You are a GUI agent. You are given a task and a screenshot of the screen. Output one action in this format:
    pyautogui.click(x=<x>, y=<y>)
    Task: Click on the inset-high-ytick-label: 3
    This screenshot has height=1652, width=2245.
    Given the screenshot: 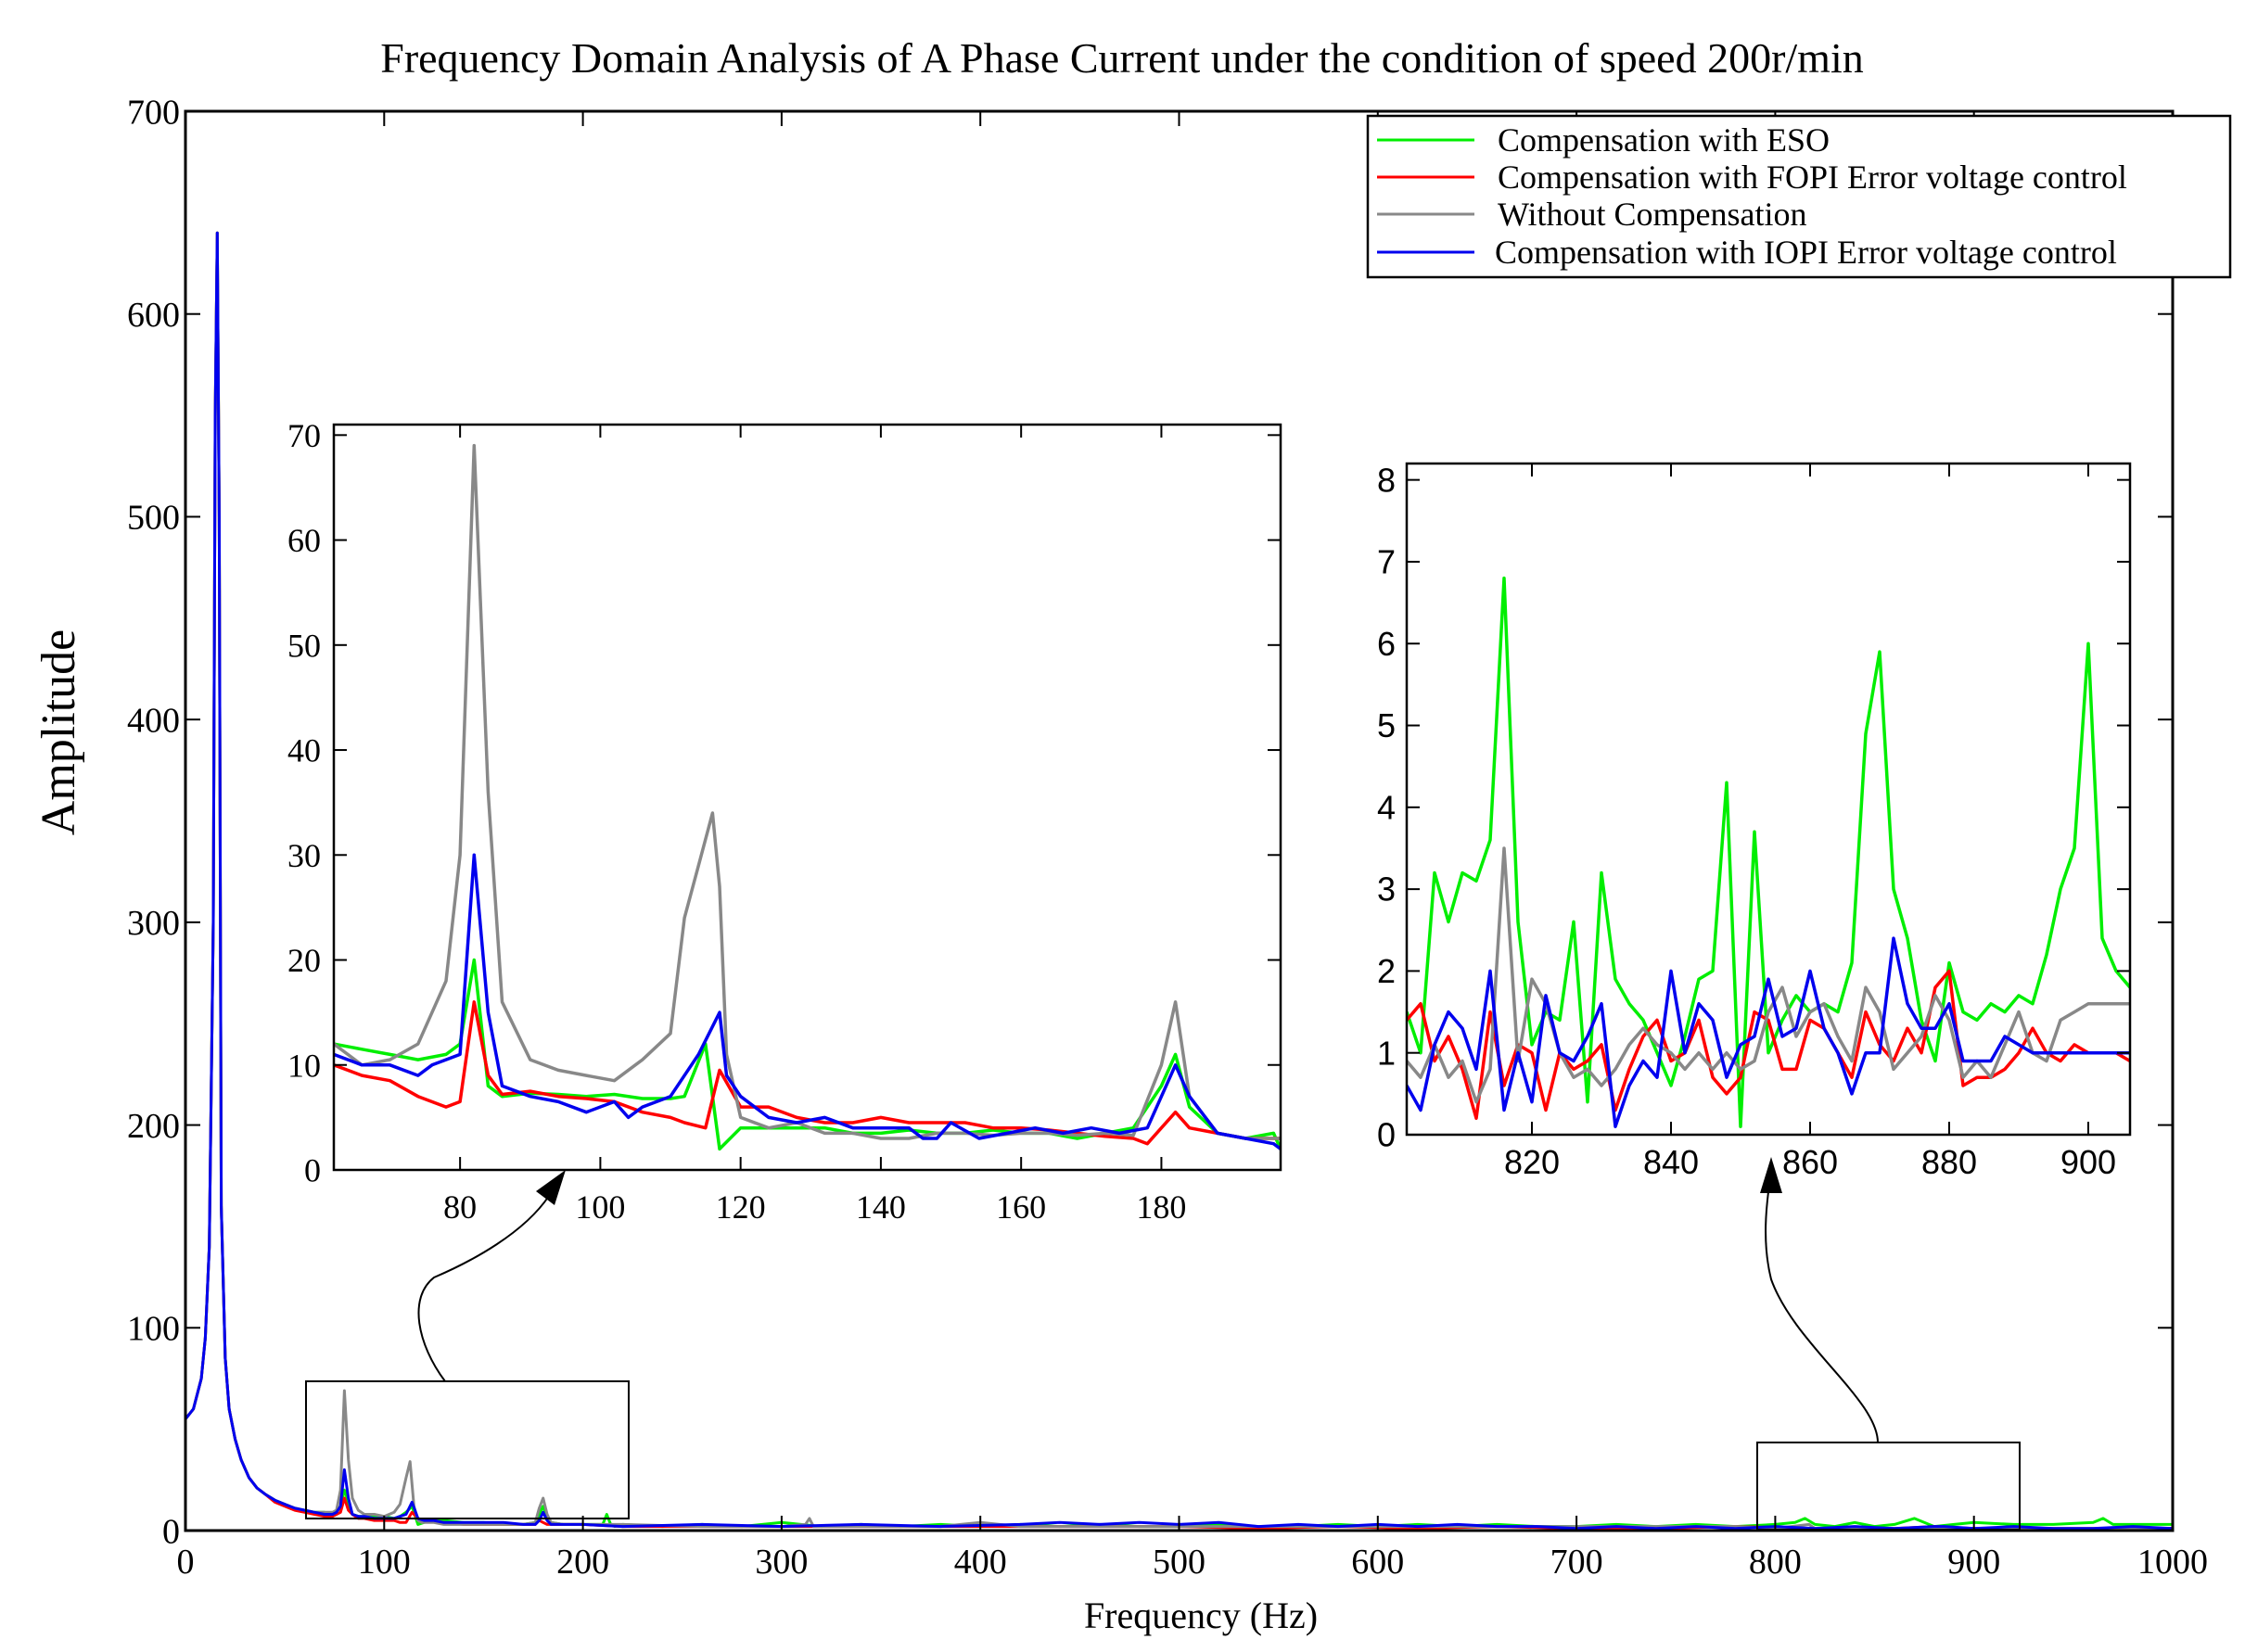 What is the action you would take?
    pyautogui.click(x=1386, y=889)
    